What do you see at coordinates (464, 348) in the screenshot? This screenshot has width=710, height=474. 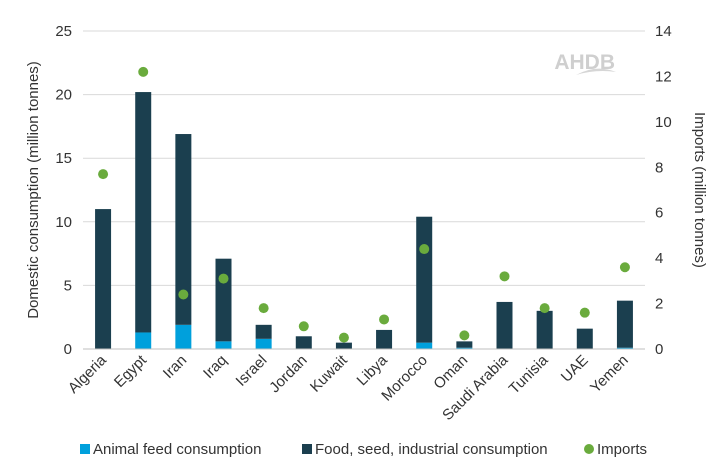 I see `bar-animal-feed-consumption-oman` at bounding box center [464, 348].